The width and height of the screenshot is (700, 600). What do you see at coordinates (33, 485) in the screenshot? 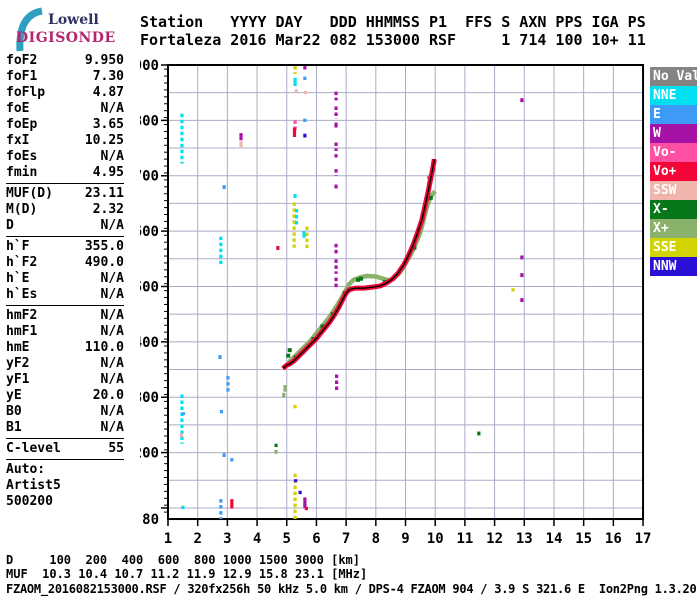
I see `autoscale-info-line: Artist5` at bounding box center [33, 485].